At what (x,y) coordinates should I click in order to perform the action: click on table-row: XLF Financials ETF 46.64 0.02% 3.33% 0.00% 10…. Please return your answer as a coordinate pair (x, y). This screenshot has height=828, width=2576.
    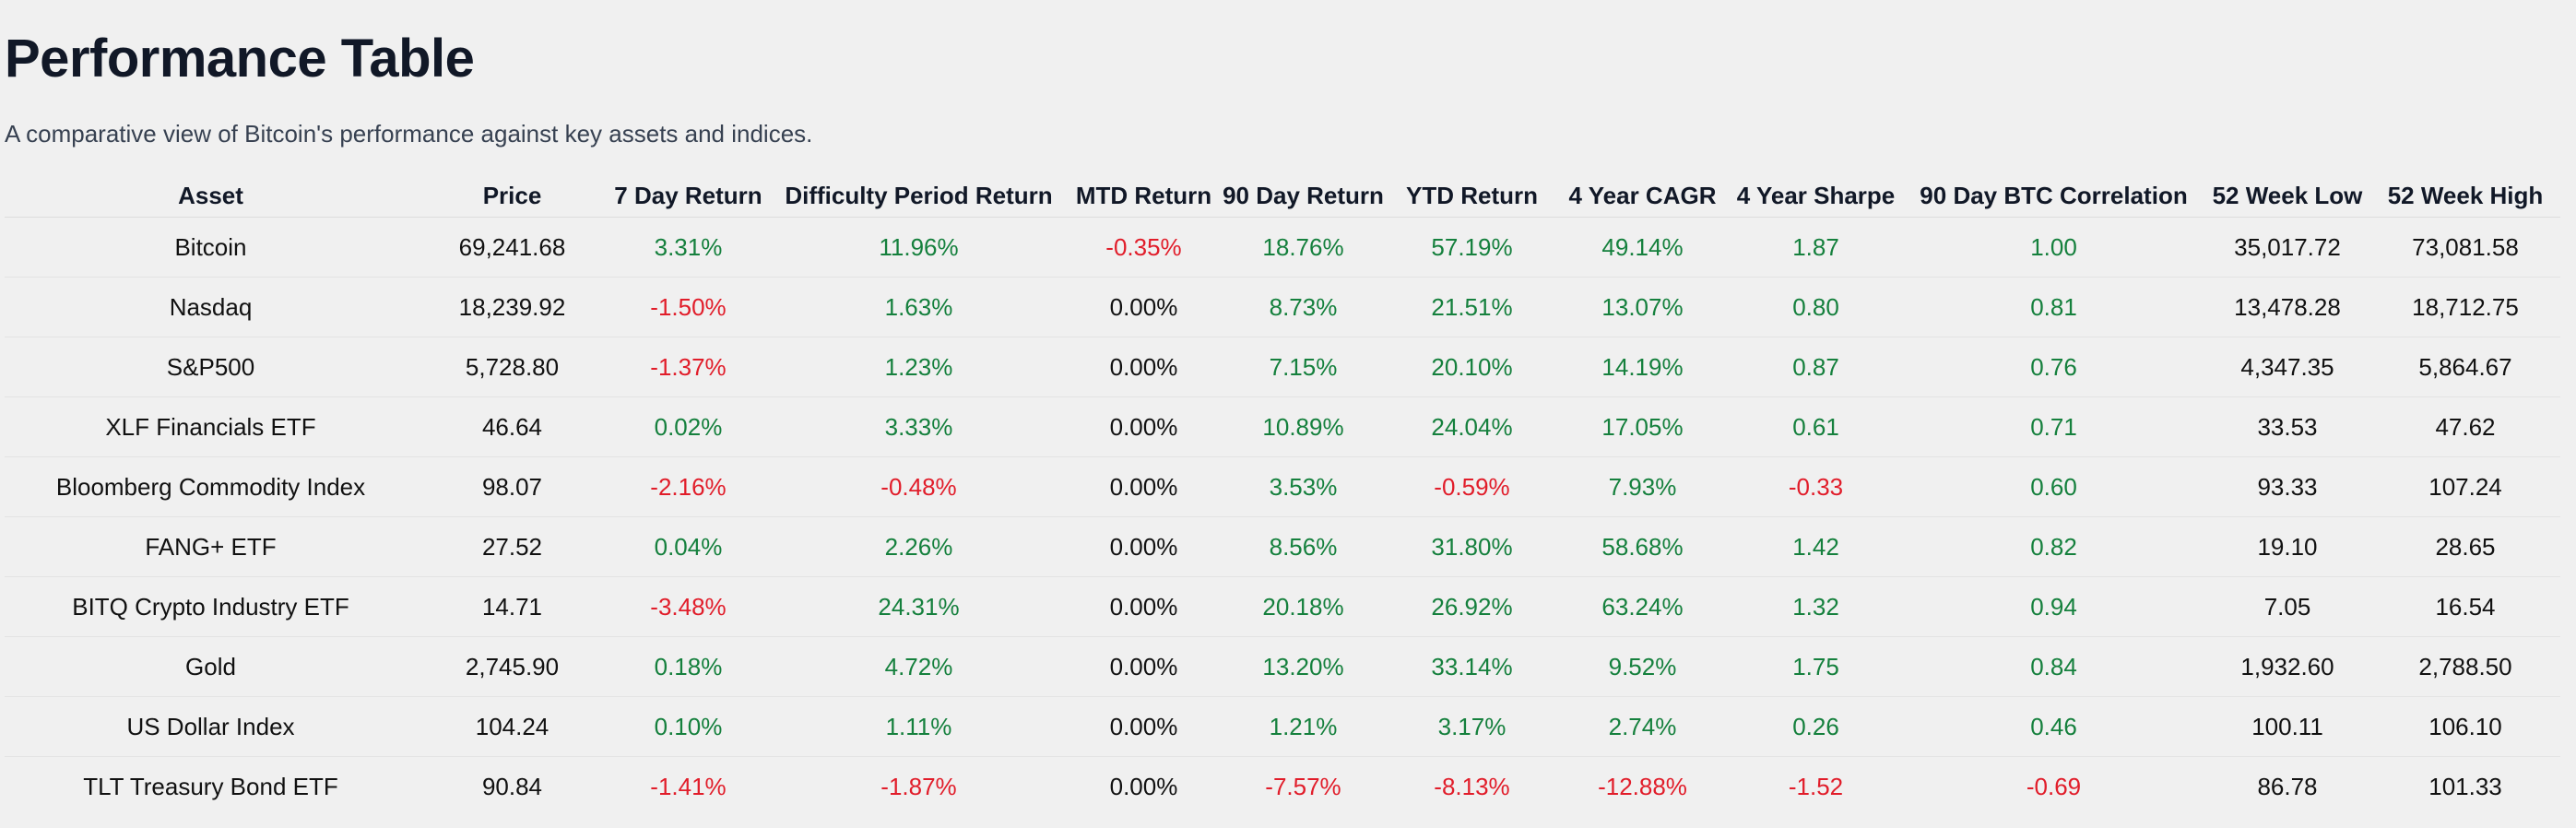
    Looking at the image, I should click on (1282, 426).